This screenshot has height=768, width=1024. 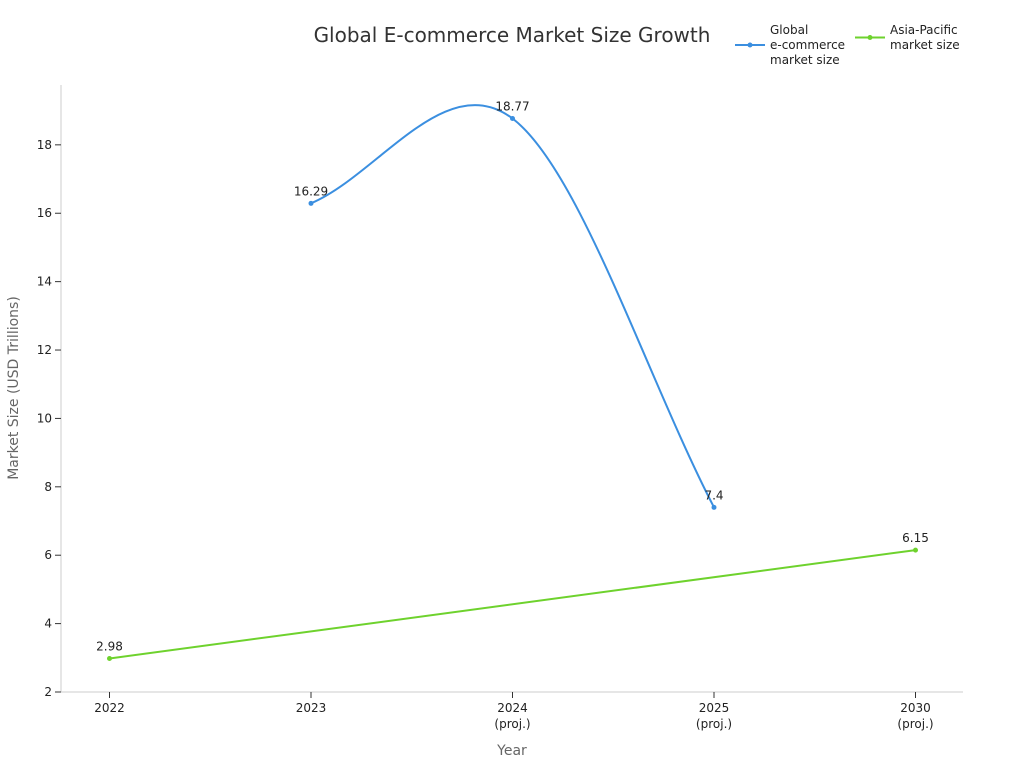 I want to click on x-tick-label: 2023, so click(x=311, y=708).